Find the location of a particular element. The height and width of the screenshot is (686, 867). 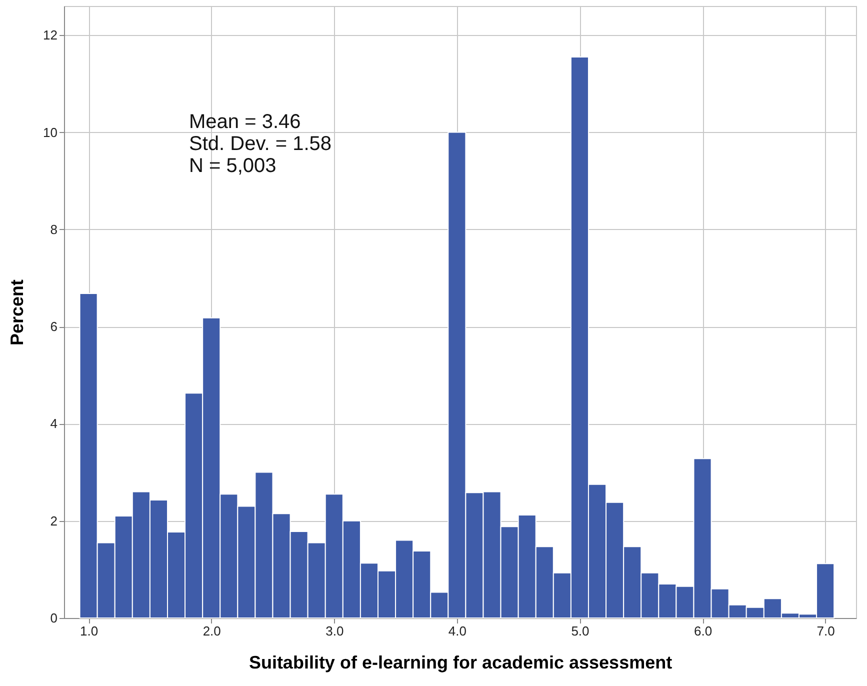

x-tick-label: 3.0 is located at coordinates (335, 631).